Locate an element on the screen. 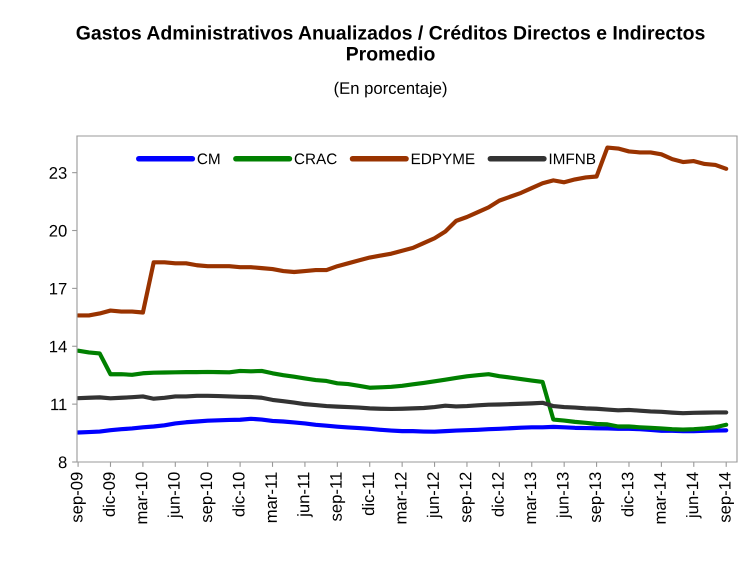 The height and width of the screenshot is (564, 751). x-tick-label: mar-11 is located at coordinates (271, 497).